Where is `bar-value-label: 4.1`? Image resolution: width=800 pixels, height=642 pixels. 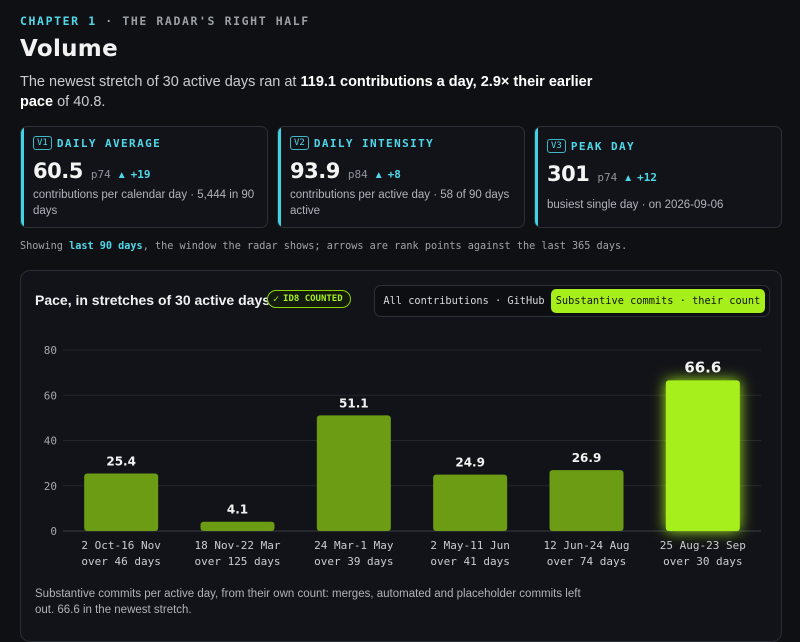 bar-value-label: 4.1 is located at coordinates (237, 510).